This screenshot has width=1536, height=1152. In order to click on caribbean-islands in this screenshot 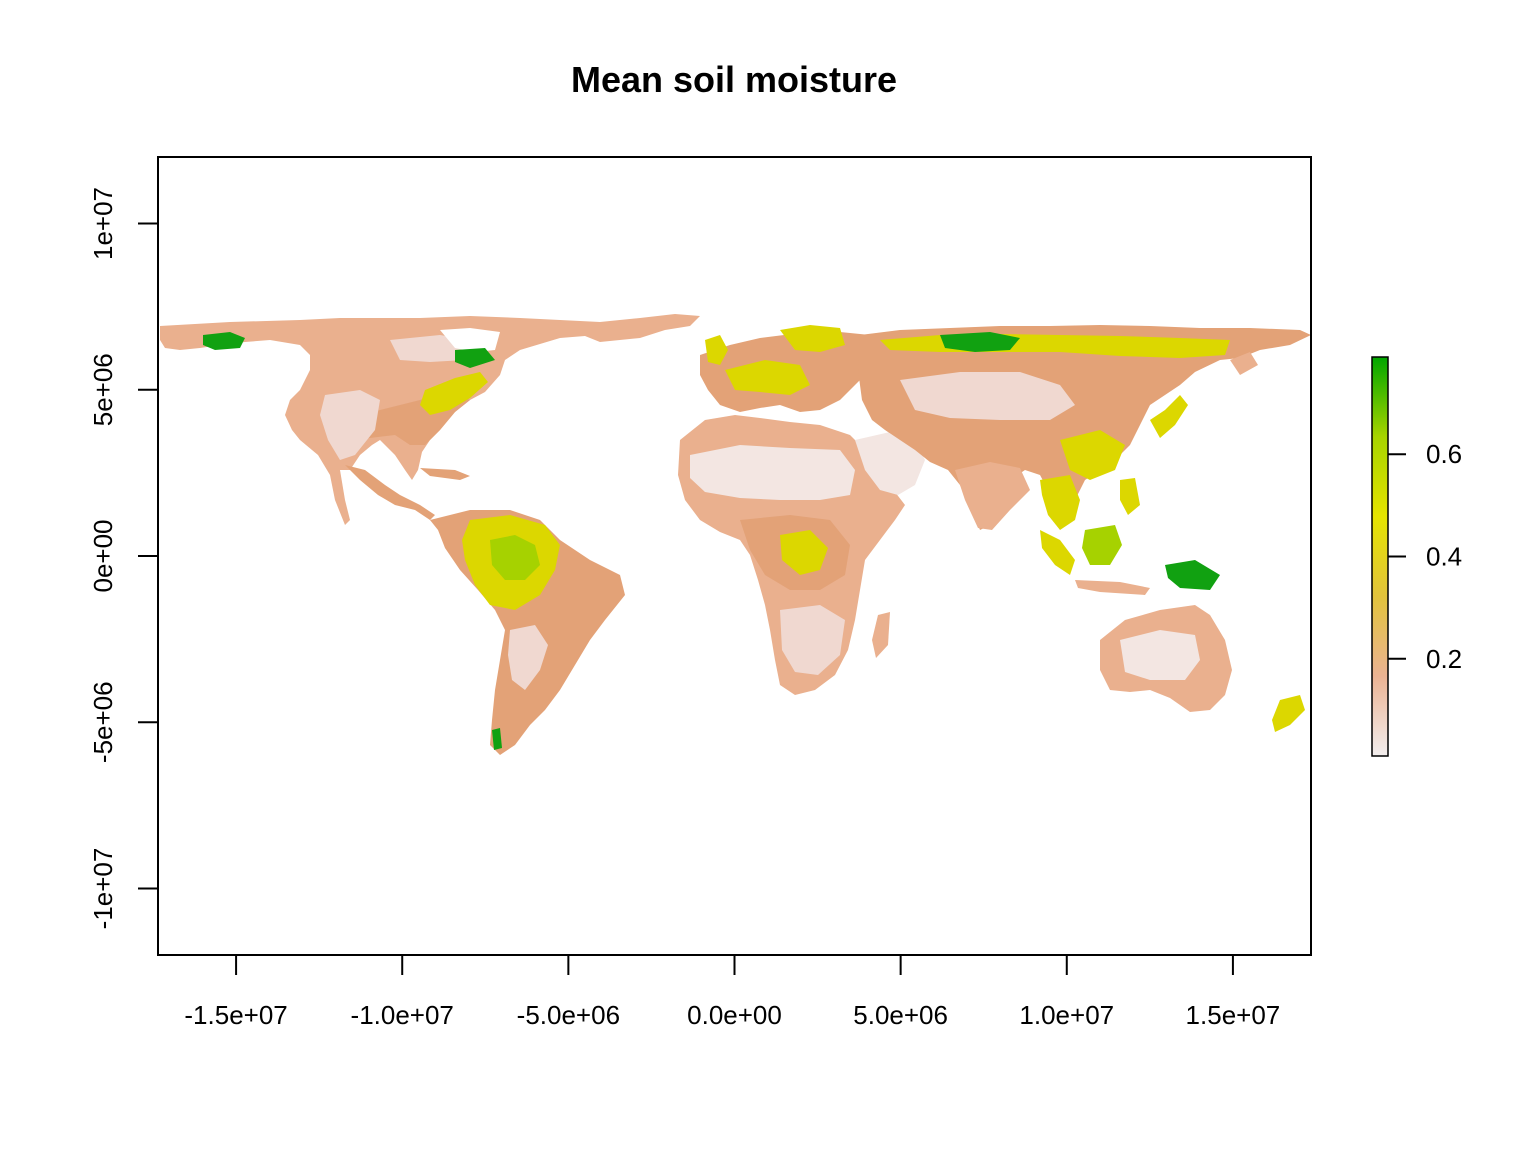, I will do `click(445, 474)`.